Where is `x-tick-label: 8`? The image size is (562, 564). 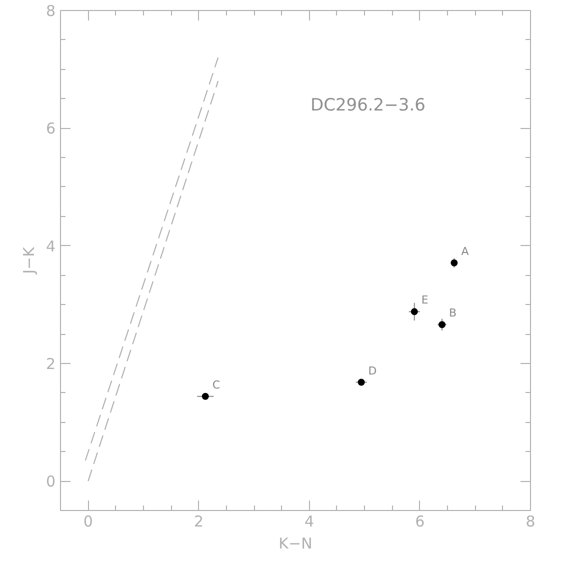 x-tick-label: 8 is located at coordinates (531, 521).